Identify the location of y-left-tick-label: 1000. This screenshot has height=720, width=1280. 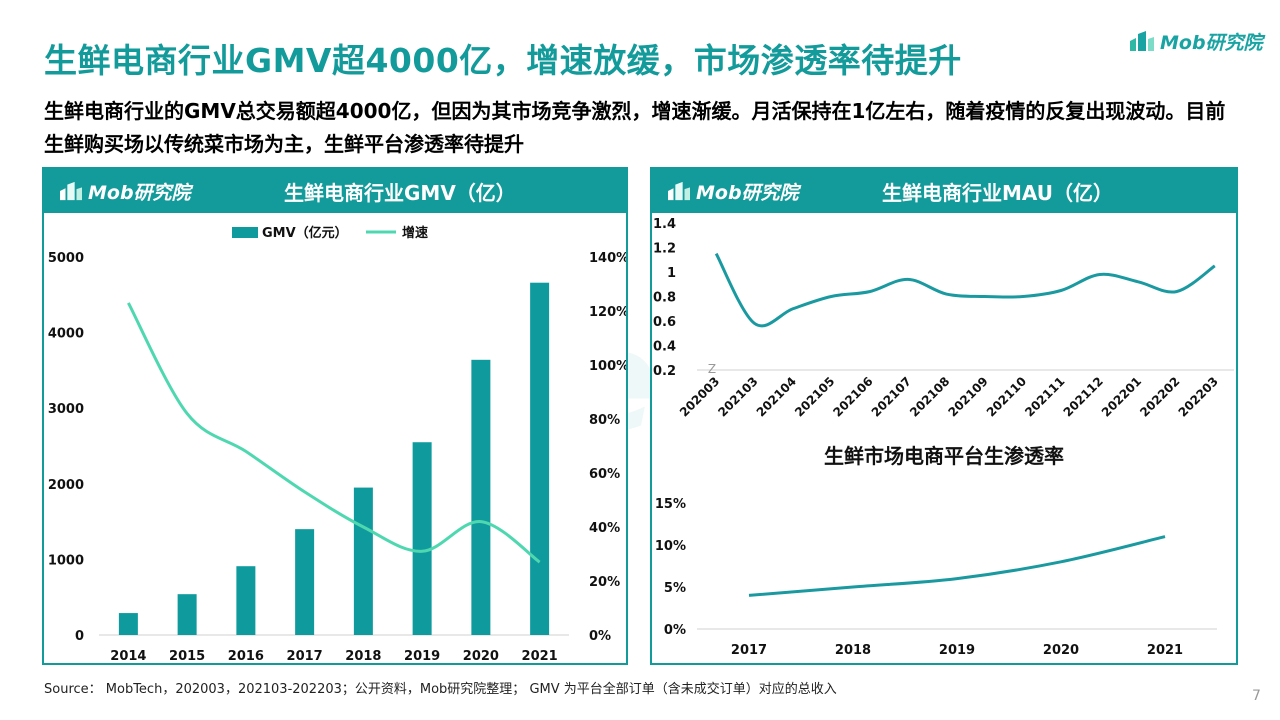
(66, 560).